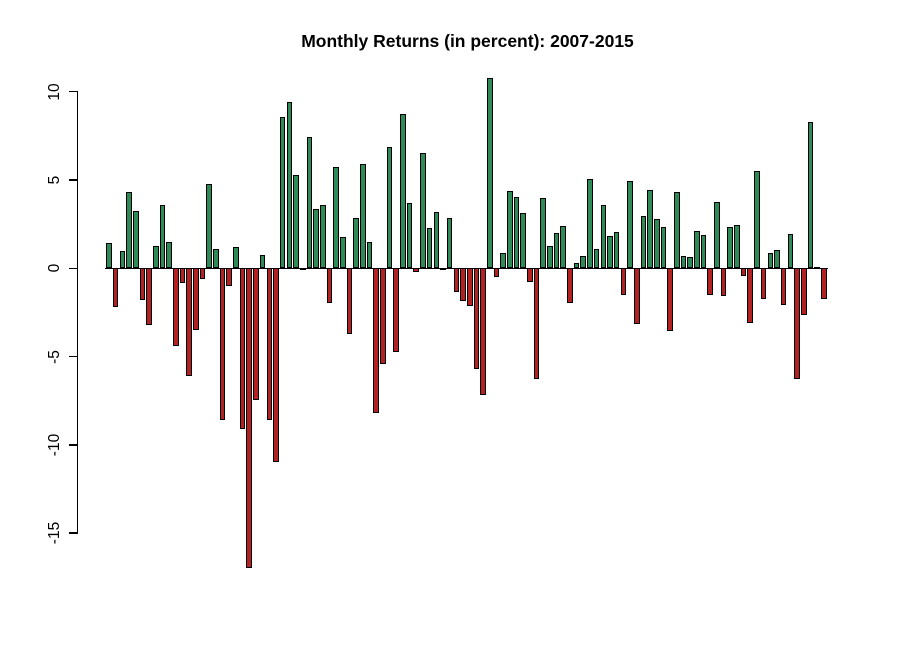 This screenshot has height=665, width=897. What do you see at coordinates (54, 533) in the screenshot?
I see `y-tick-label: -15` at bounding box center [54, 533].